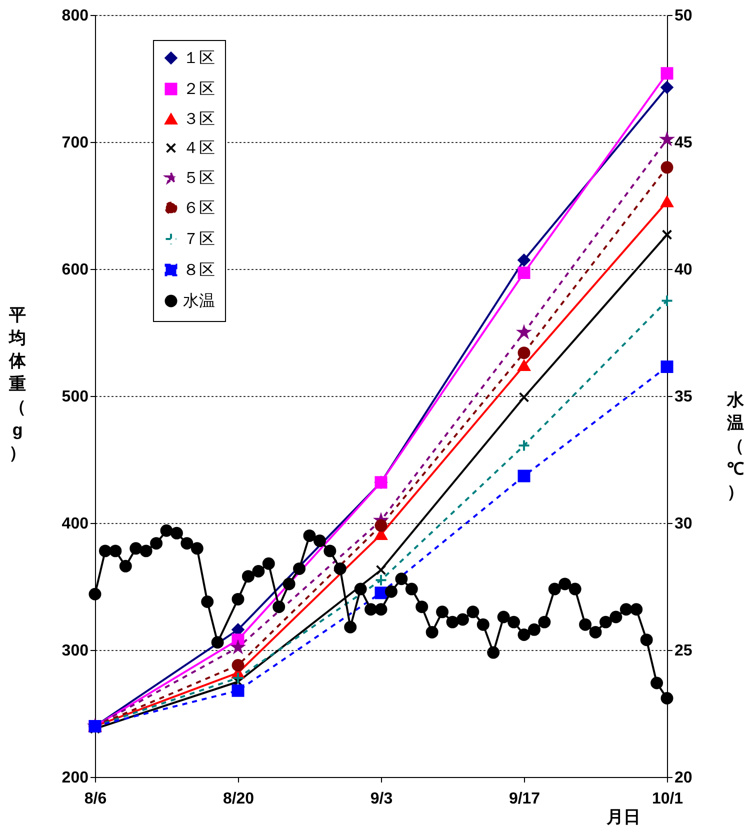  What do you see at coordinates (683, 16) in the screenshot?
I see `y2-tick-label: 50` at bounding box center [683, 16].